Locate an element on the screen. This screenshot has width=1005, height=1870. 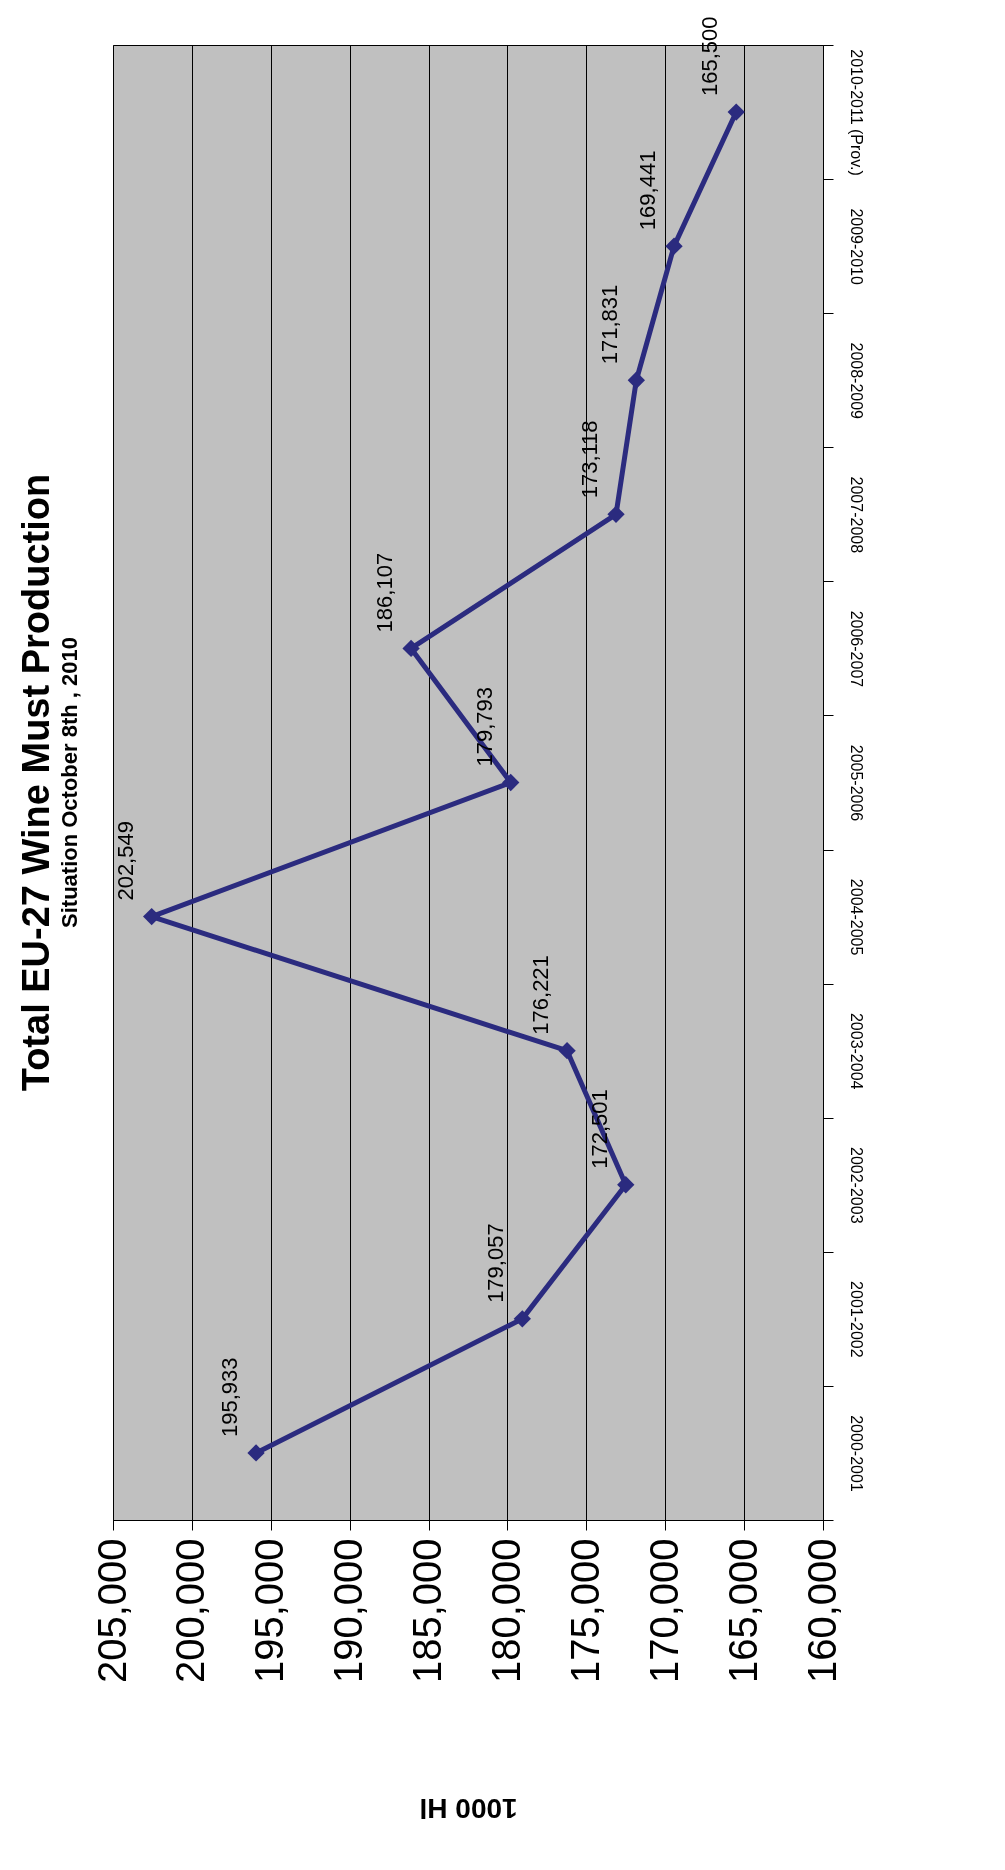
x-tick-label: 205,000 is located at coordinates (111, 1611).